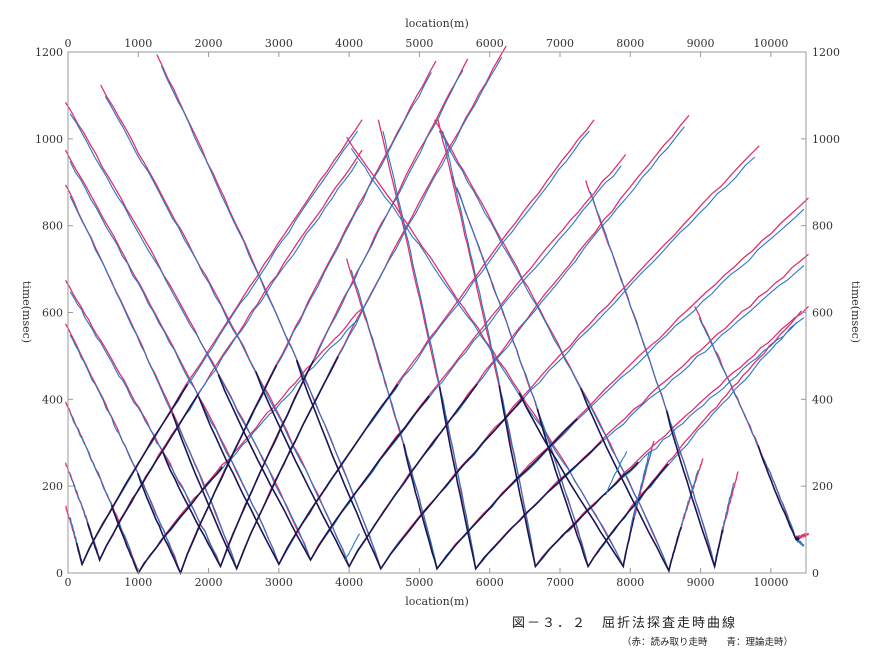 Image resolution: width=885 pixels, height=656 pixels. I want to click on figure-legend-note: （赤：読み取り走時 青：理論走時）, so click(708, 642).